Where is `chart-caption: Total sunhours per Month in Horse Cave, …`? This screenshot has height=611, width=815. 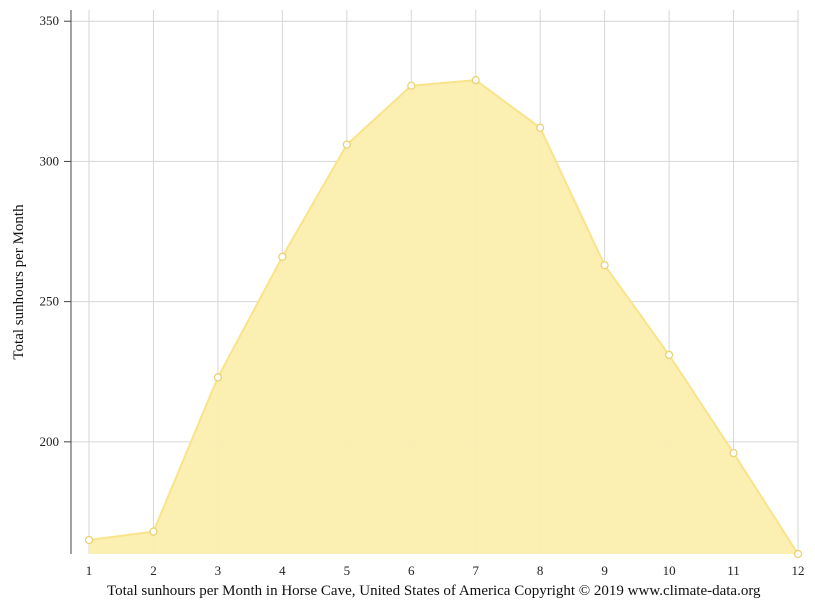
chart-caption: Total sunhours per Month in Horse Cave, … is located at coordinates (434, 591).